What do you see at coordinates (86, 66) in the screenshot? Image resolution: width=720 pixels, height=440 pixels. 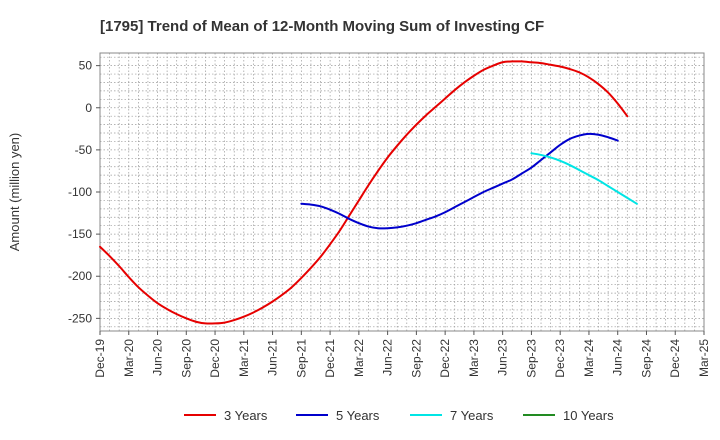 I see `y-tick-label: 50` at bounding box center [86, 66].